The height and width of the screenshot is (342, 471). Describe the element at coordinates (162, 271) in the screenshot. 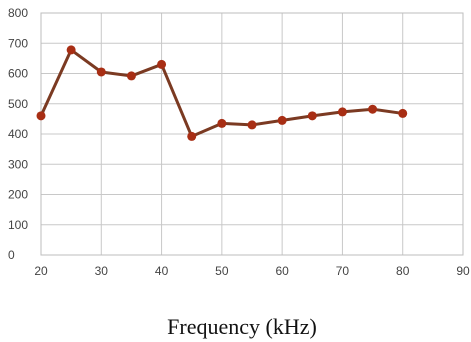

I see `x-tick-label: 40` at that location.